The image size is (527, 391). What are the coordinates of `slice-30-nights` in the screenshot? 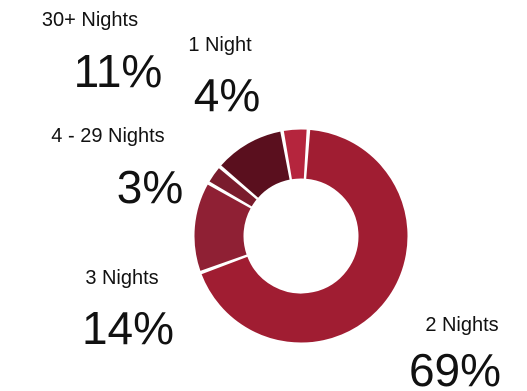 It's located at (255, 165).